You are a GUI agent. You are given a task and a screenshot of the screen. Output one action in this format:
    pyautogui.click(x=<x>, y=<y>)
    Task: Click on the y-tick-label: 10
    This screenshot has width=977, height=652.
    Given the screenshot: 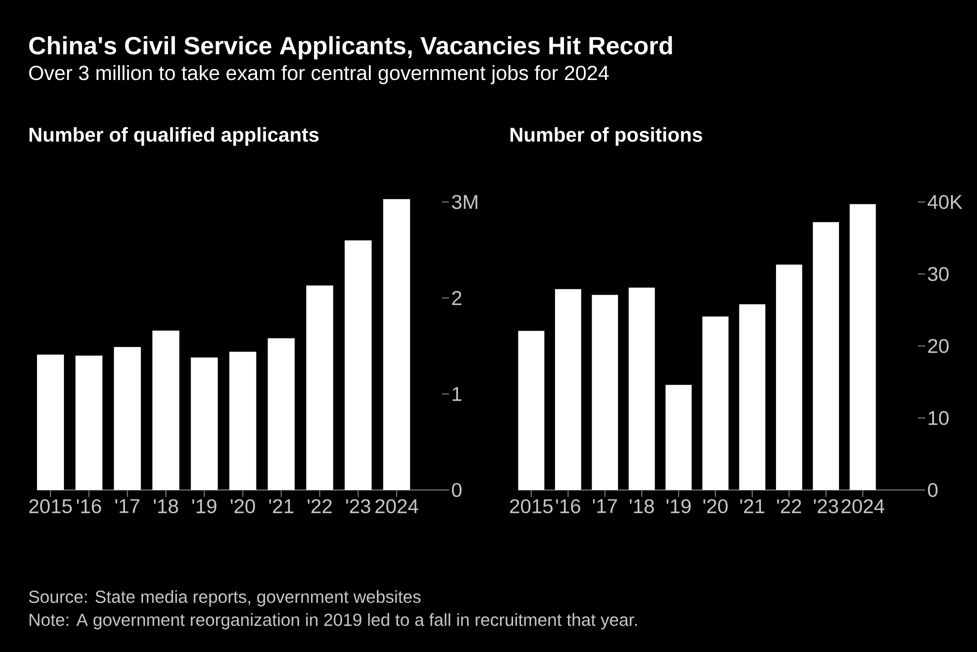 What is the action you would take?
    pyautogui.click(x=938, y=418)
    